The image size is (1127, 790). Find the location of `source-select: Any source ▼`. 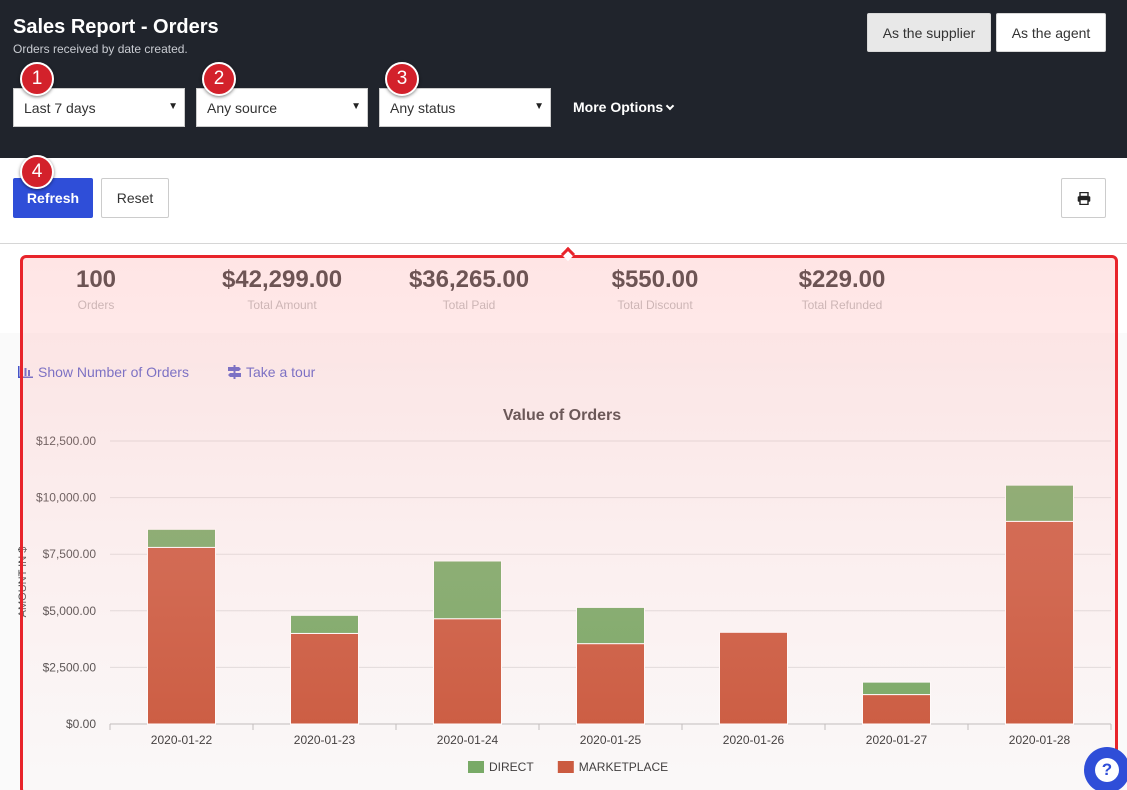

source-select: Any source ▼ is located at coordinates (282, 107).